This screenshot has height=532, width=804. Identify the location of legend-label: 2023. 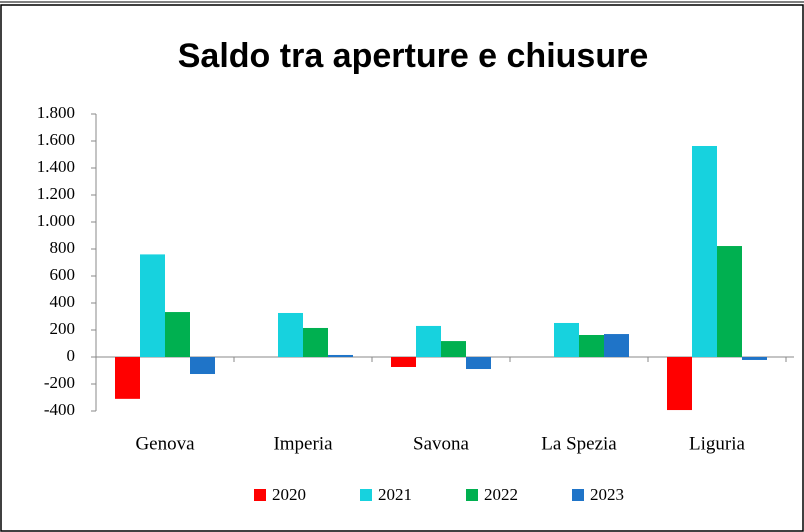
(607, 494).